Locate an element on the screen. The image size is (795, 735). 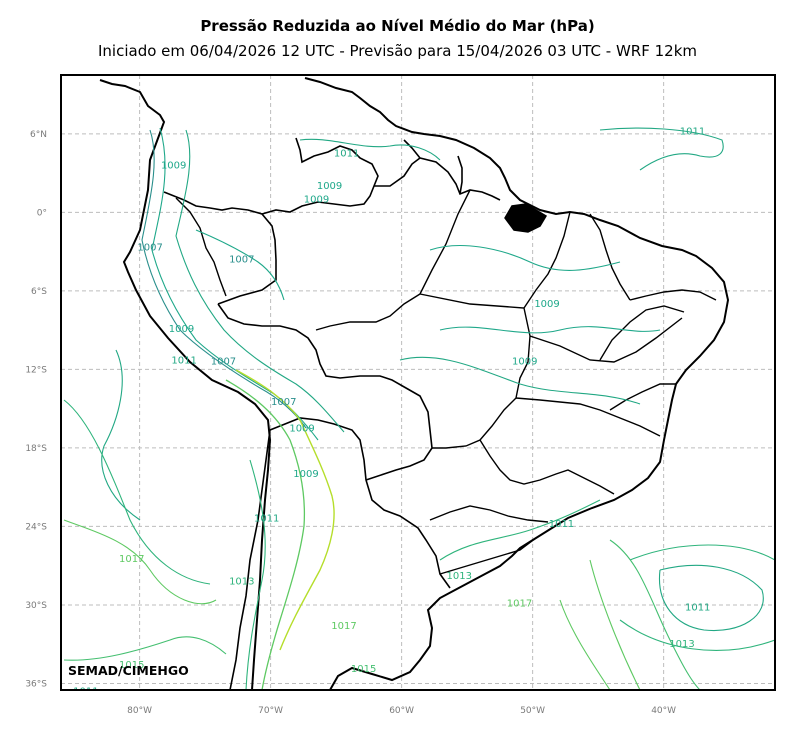
contour-1011-brazil is located at coordinates (520, 380).